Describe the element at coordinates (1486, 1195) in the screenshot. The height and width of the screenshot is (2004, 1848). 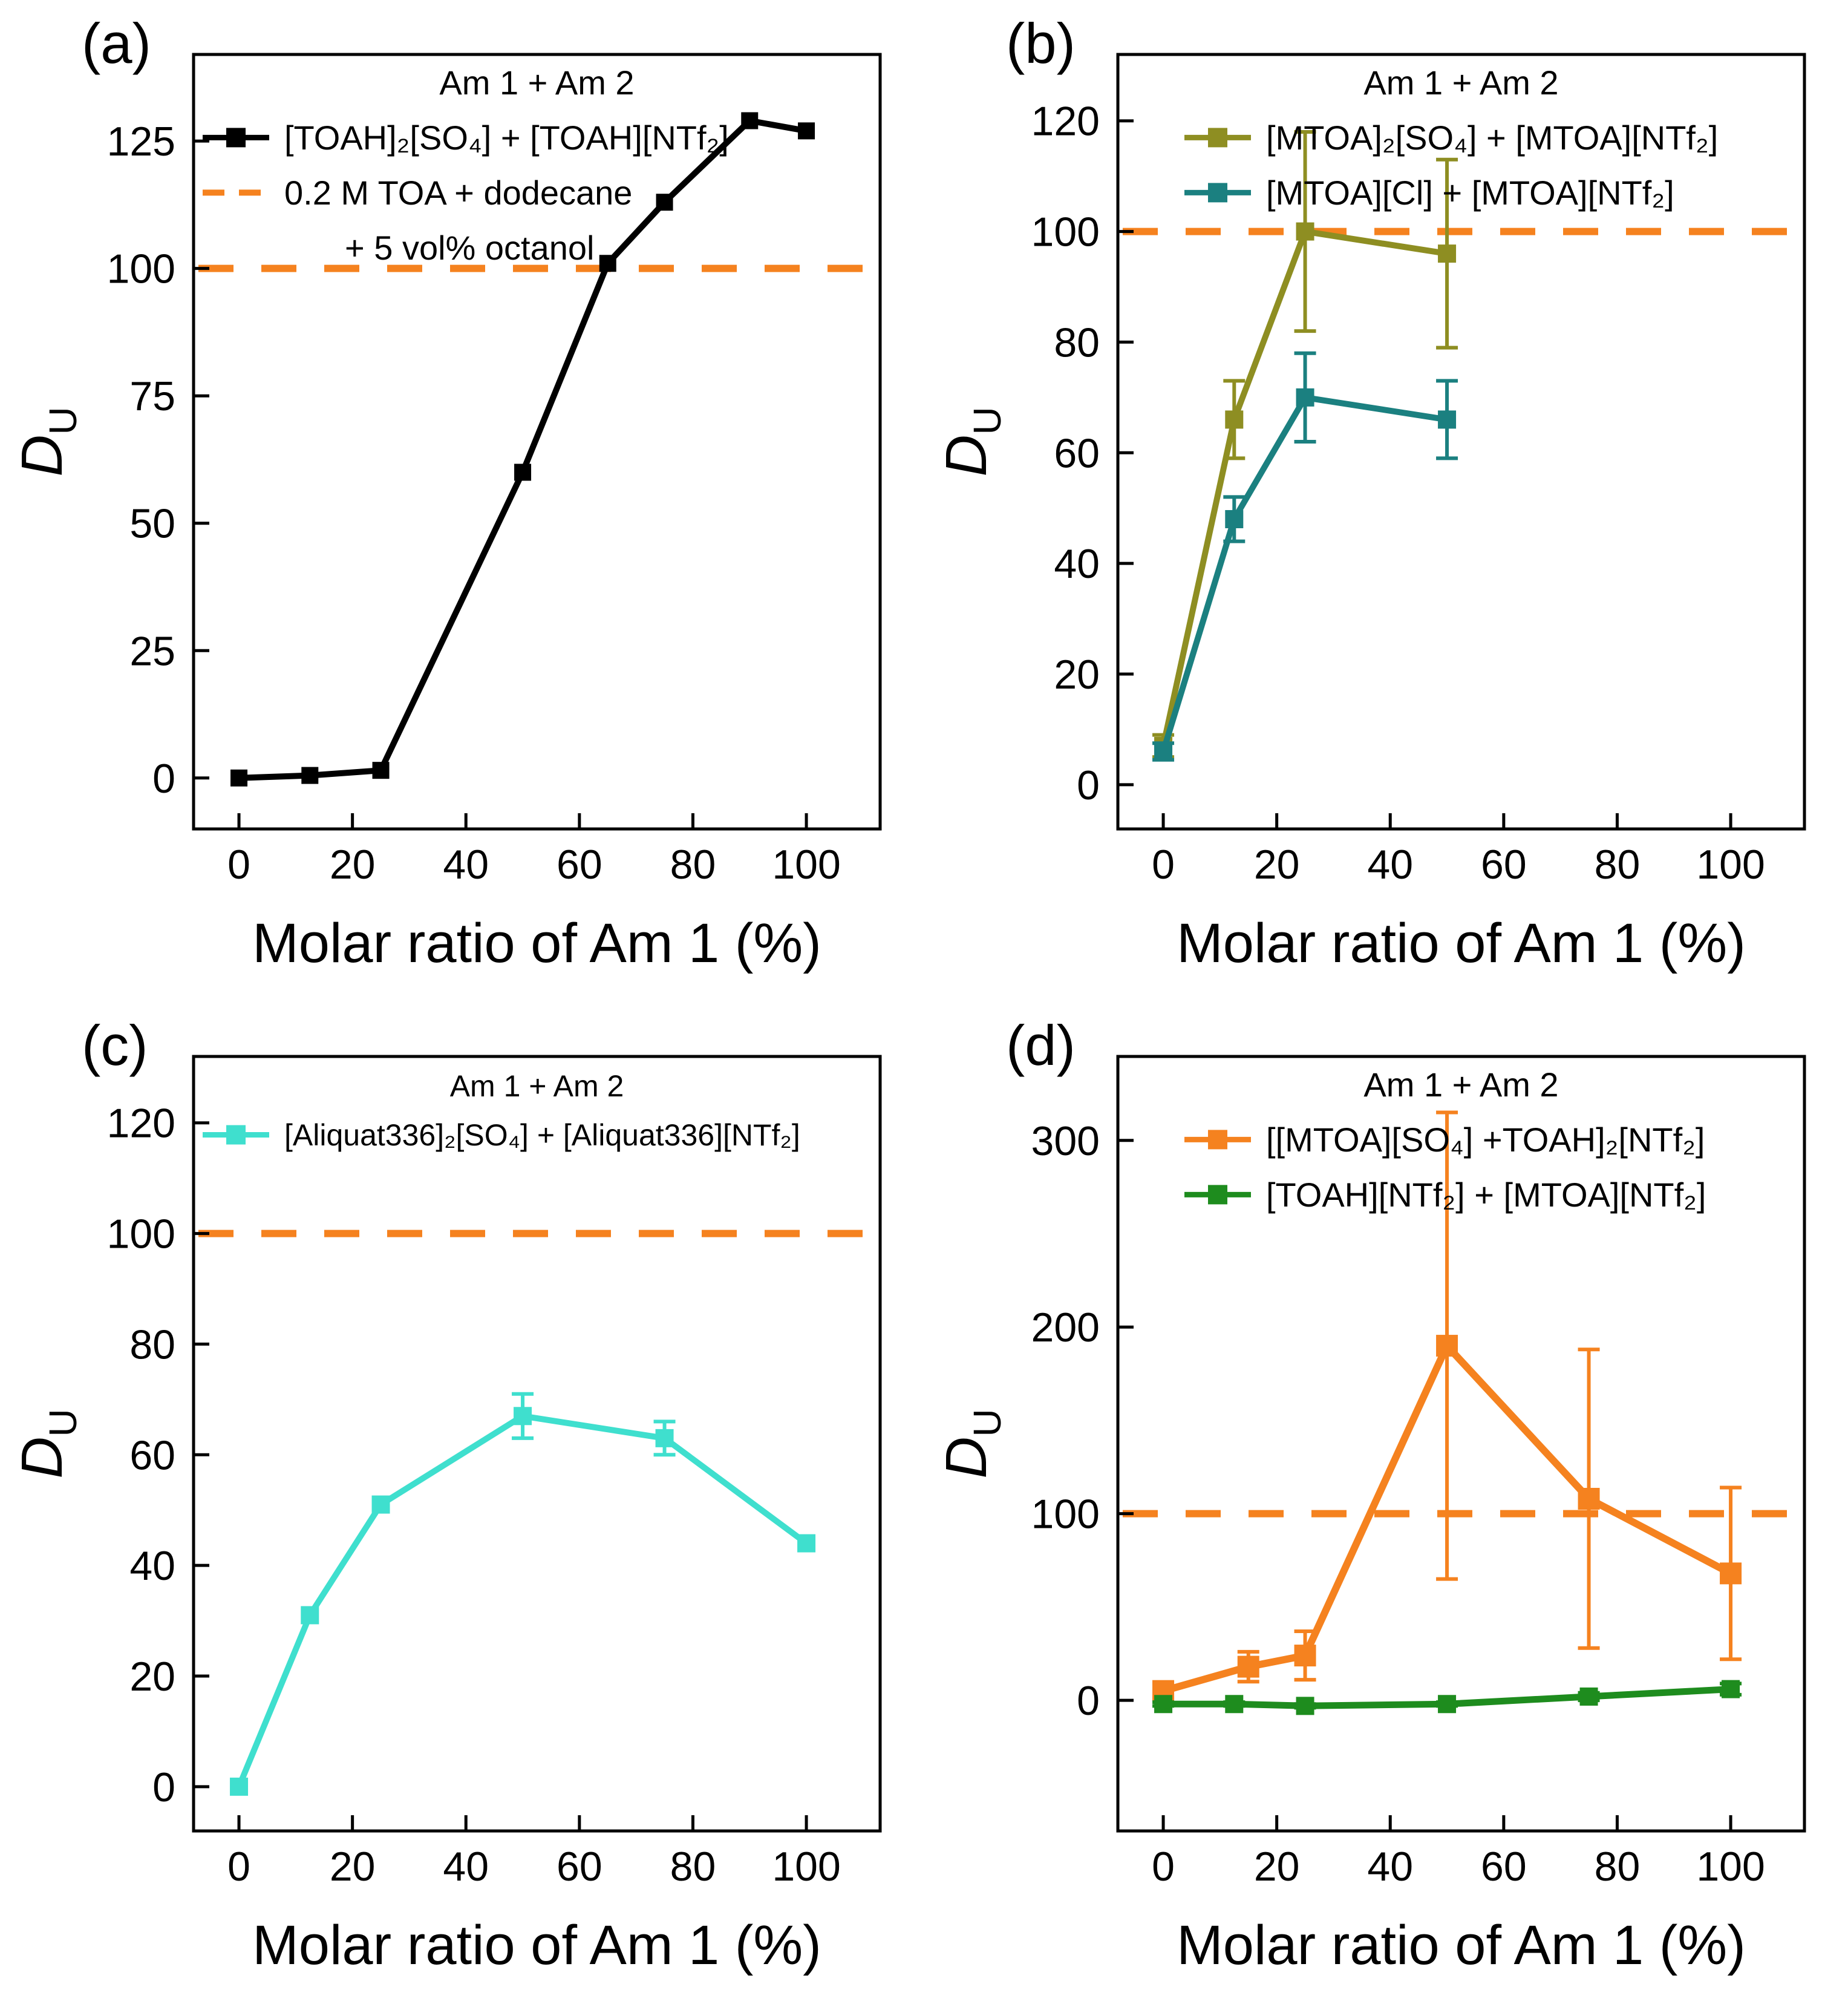
I see `legend-label: [TOAH][NTf₂] + [MTOA][NTf₂]` at that location.